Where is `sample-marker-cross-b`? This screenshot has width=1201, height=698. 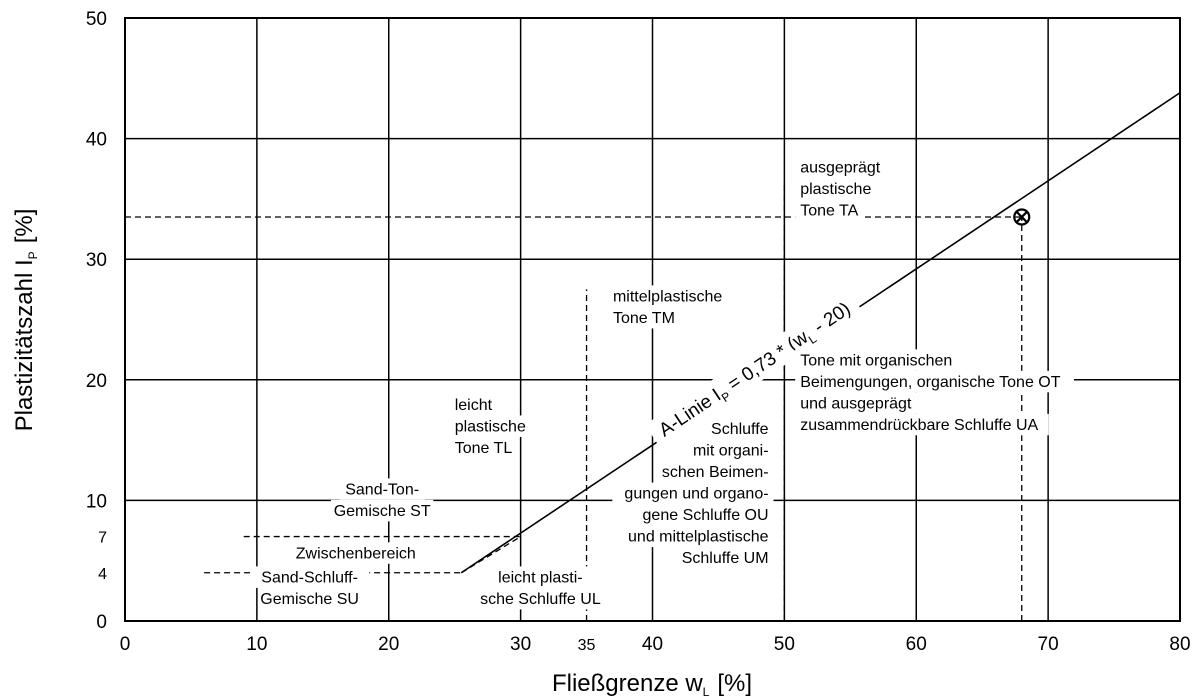
sample-marker-cross-b is located at coordinates (1021, 217).